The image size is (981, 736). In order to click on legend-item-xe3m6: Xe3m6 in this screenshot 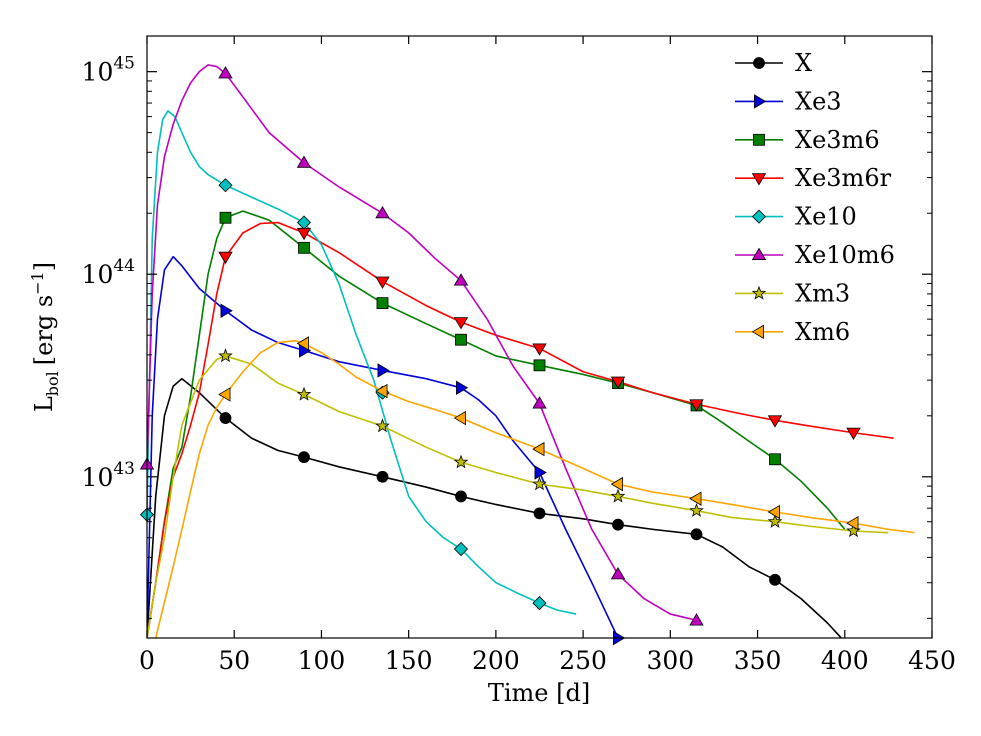, I will do `click(807, 140)`.